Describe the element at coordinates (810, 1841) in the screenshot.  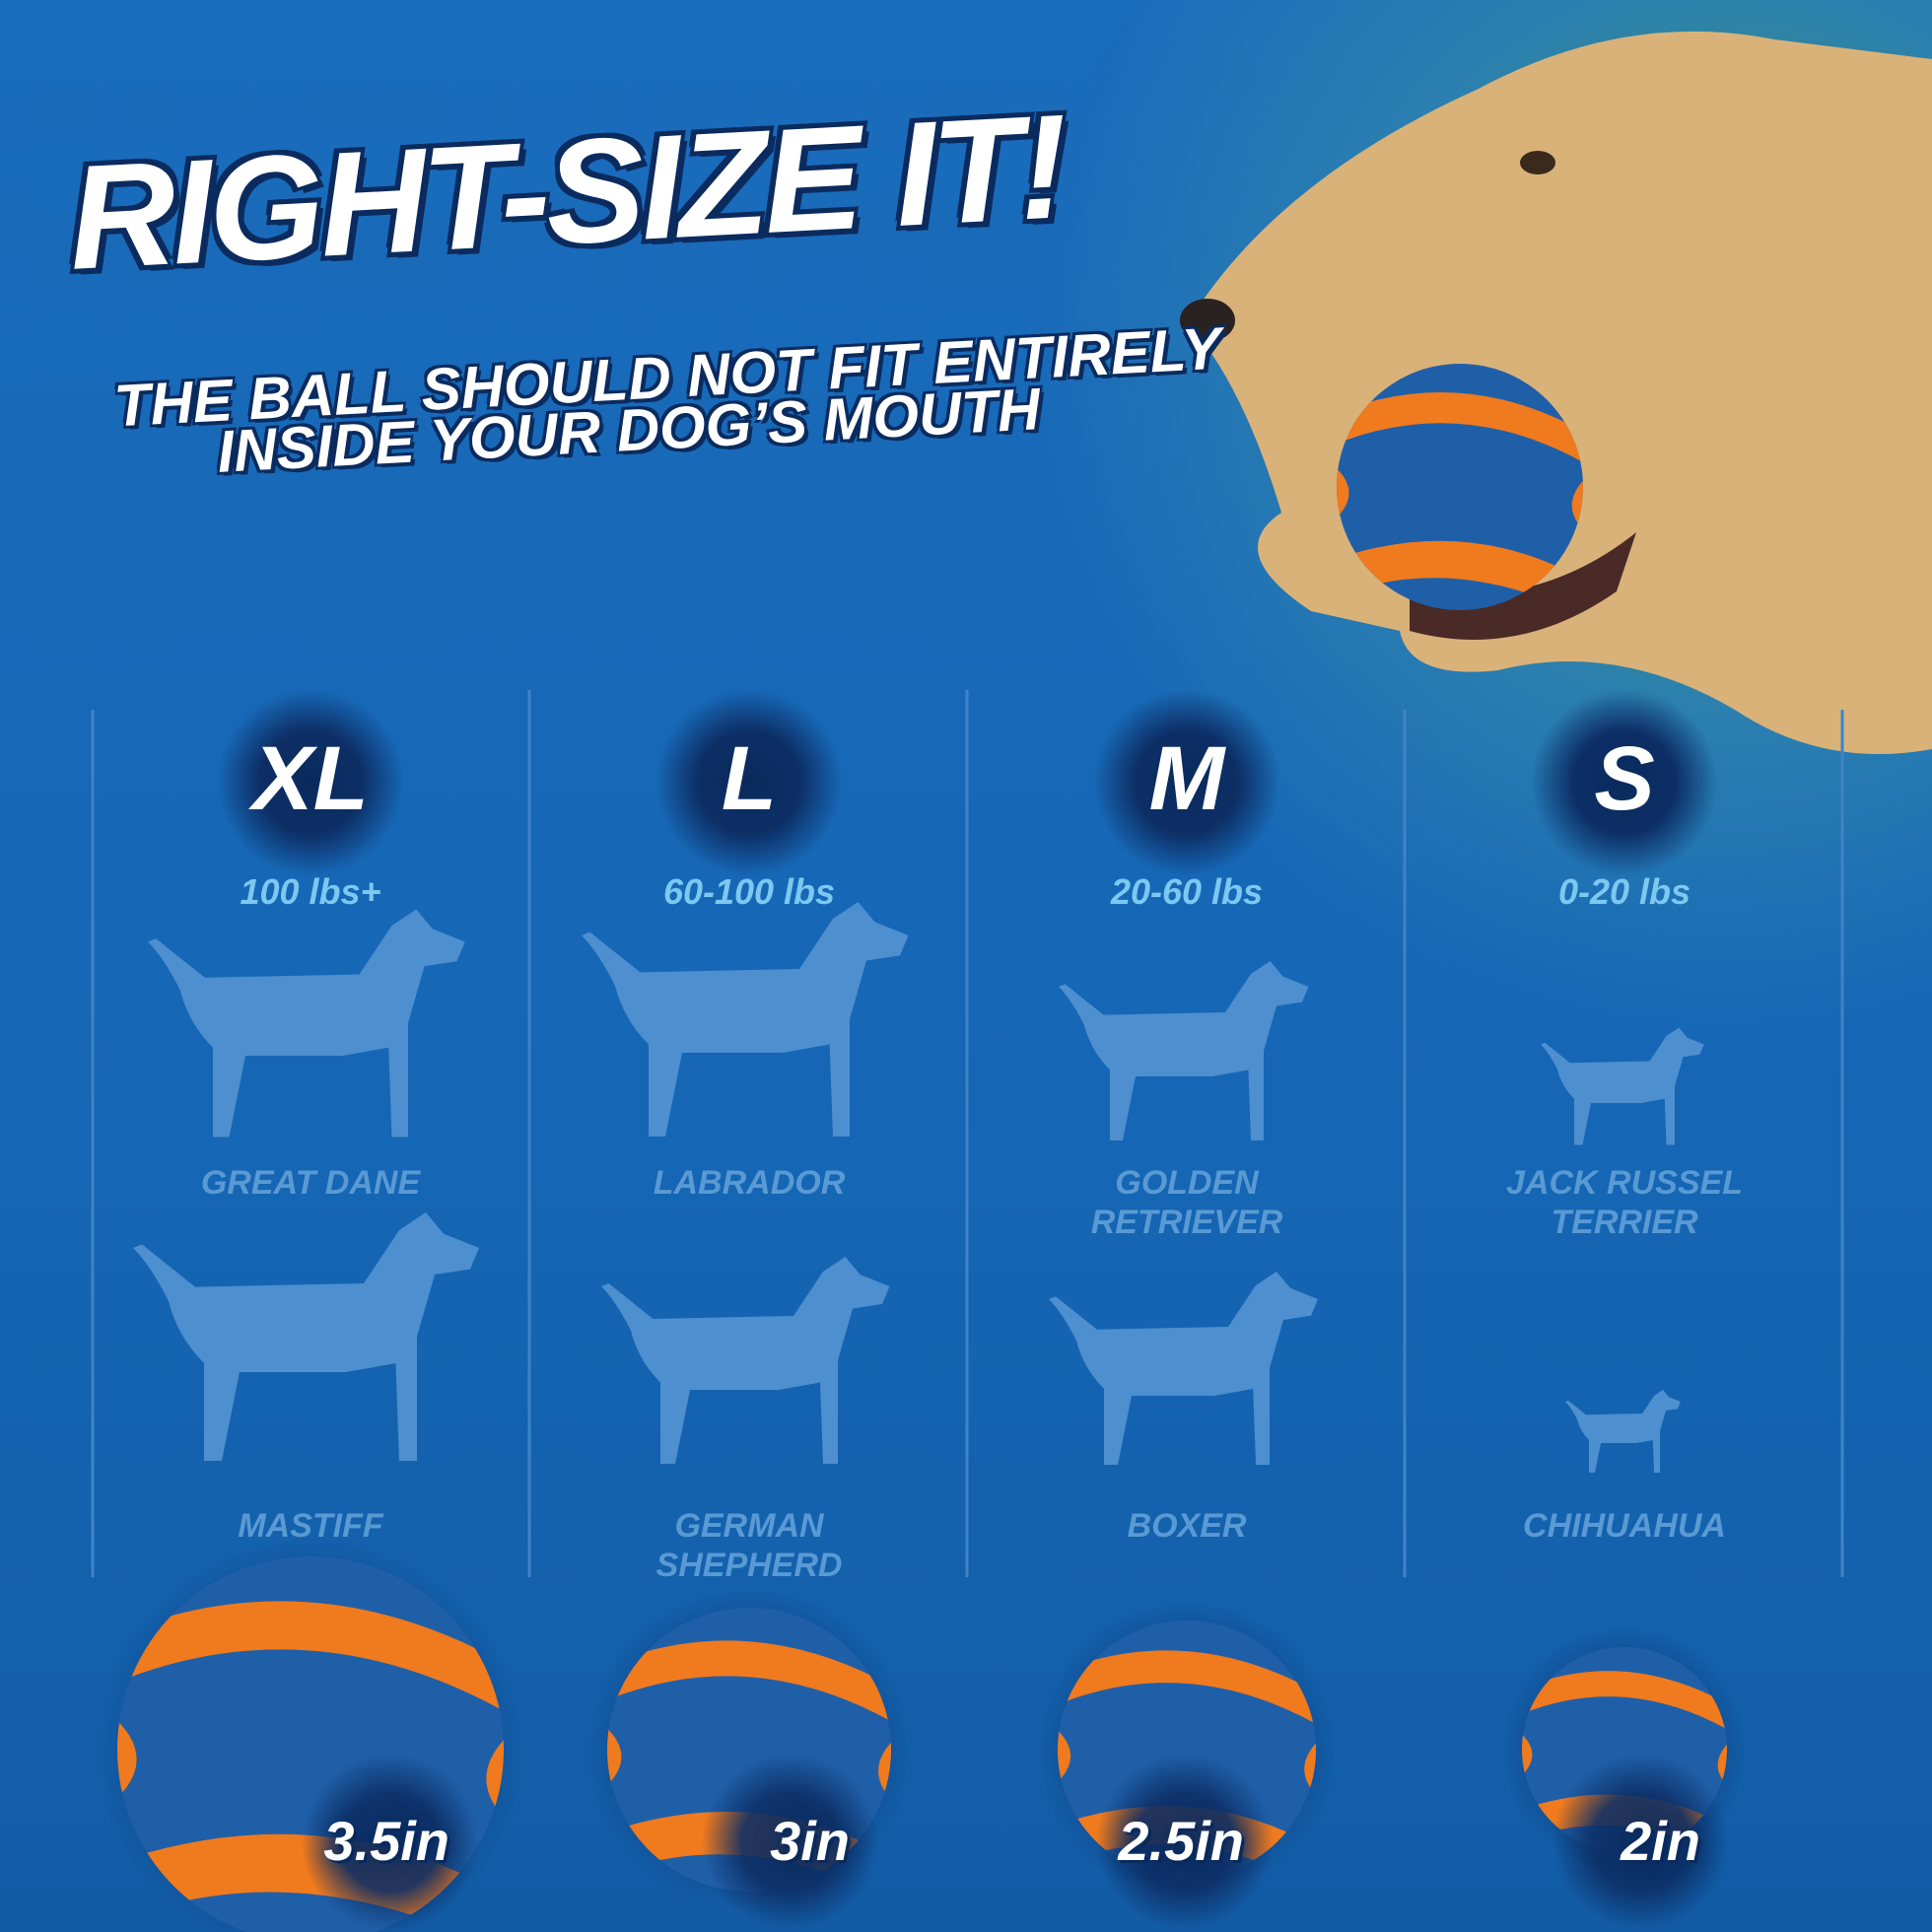
I see `ball-size: 3in` at that location.